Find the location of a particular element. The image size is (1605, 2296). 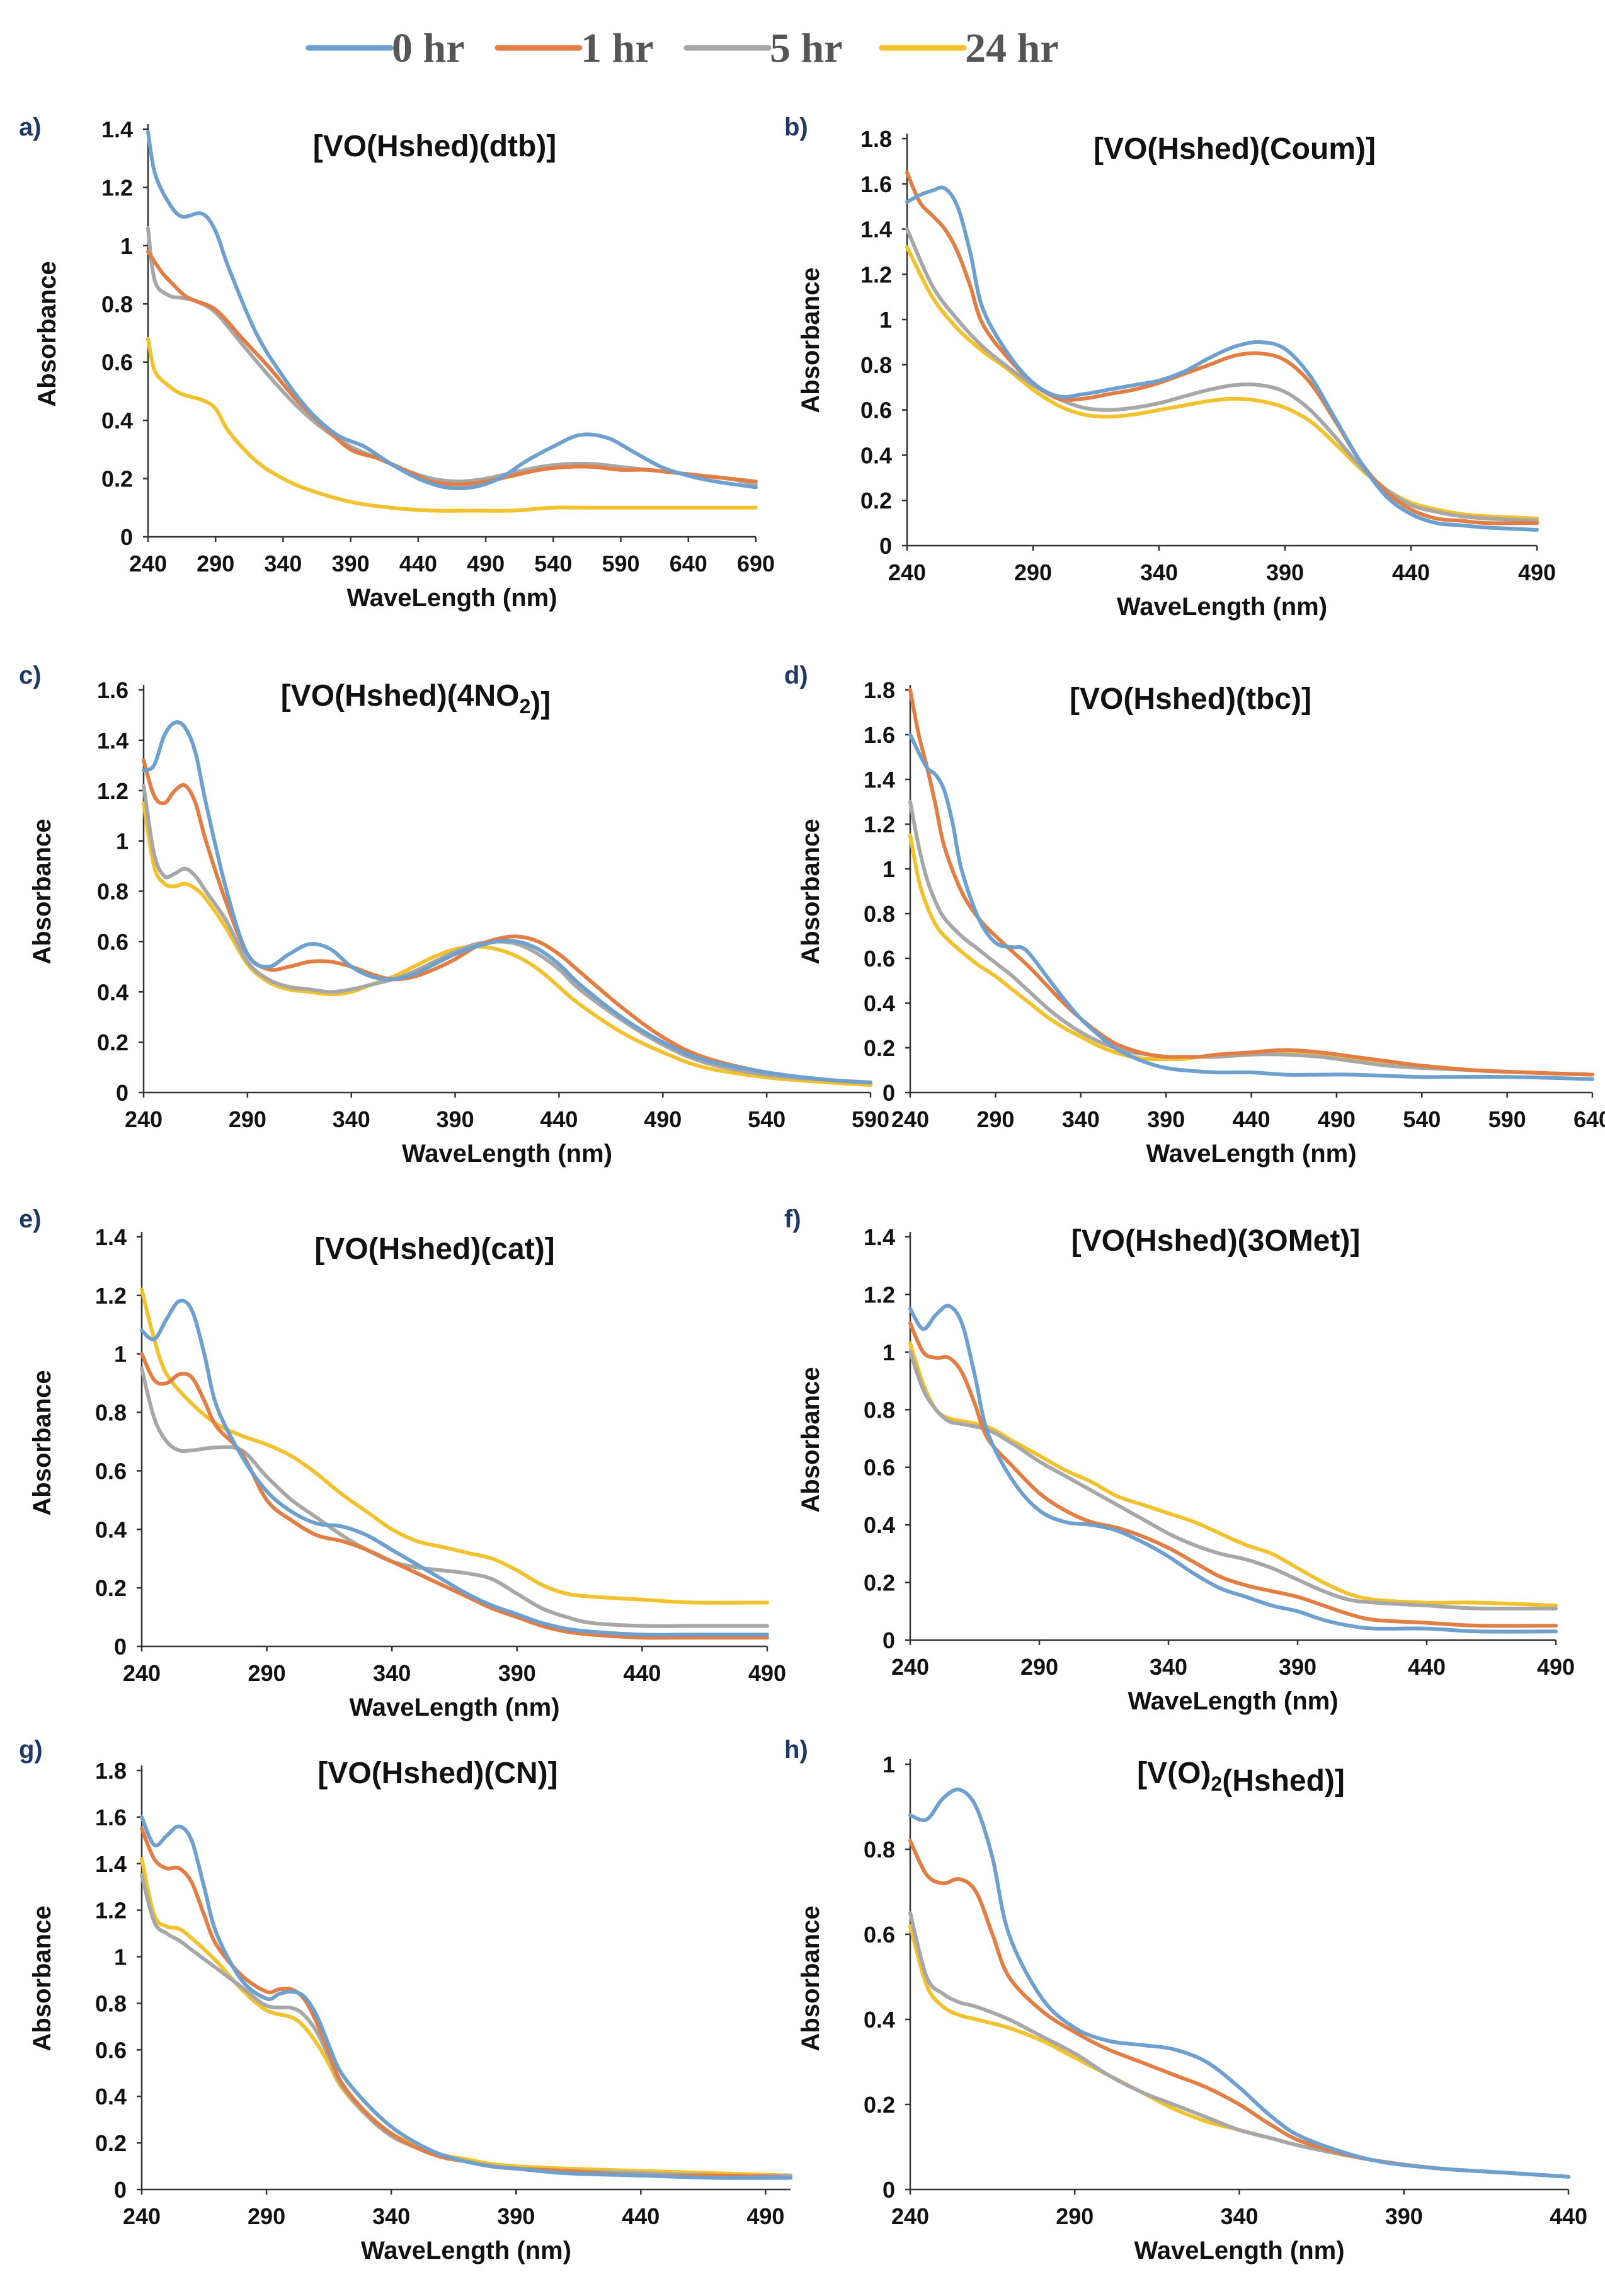

chart-title: [VO(Hshed)(dtb)] is located at coordinates (435, 146).